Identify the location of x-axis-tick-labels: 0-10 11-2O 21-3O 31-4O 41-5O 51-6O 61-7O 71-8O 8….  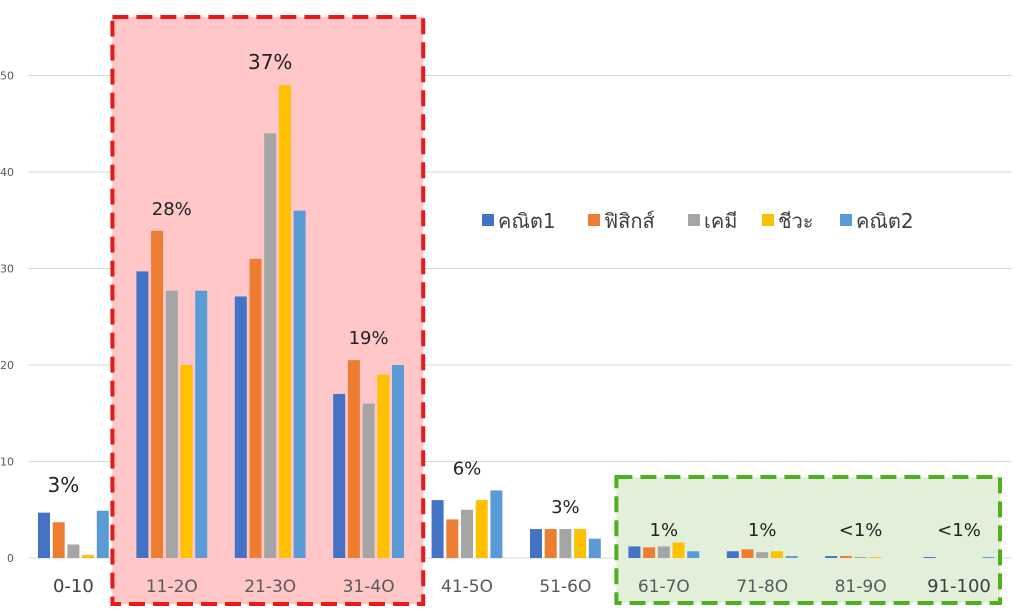
(522, 586).